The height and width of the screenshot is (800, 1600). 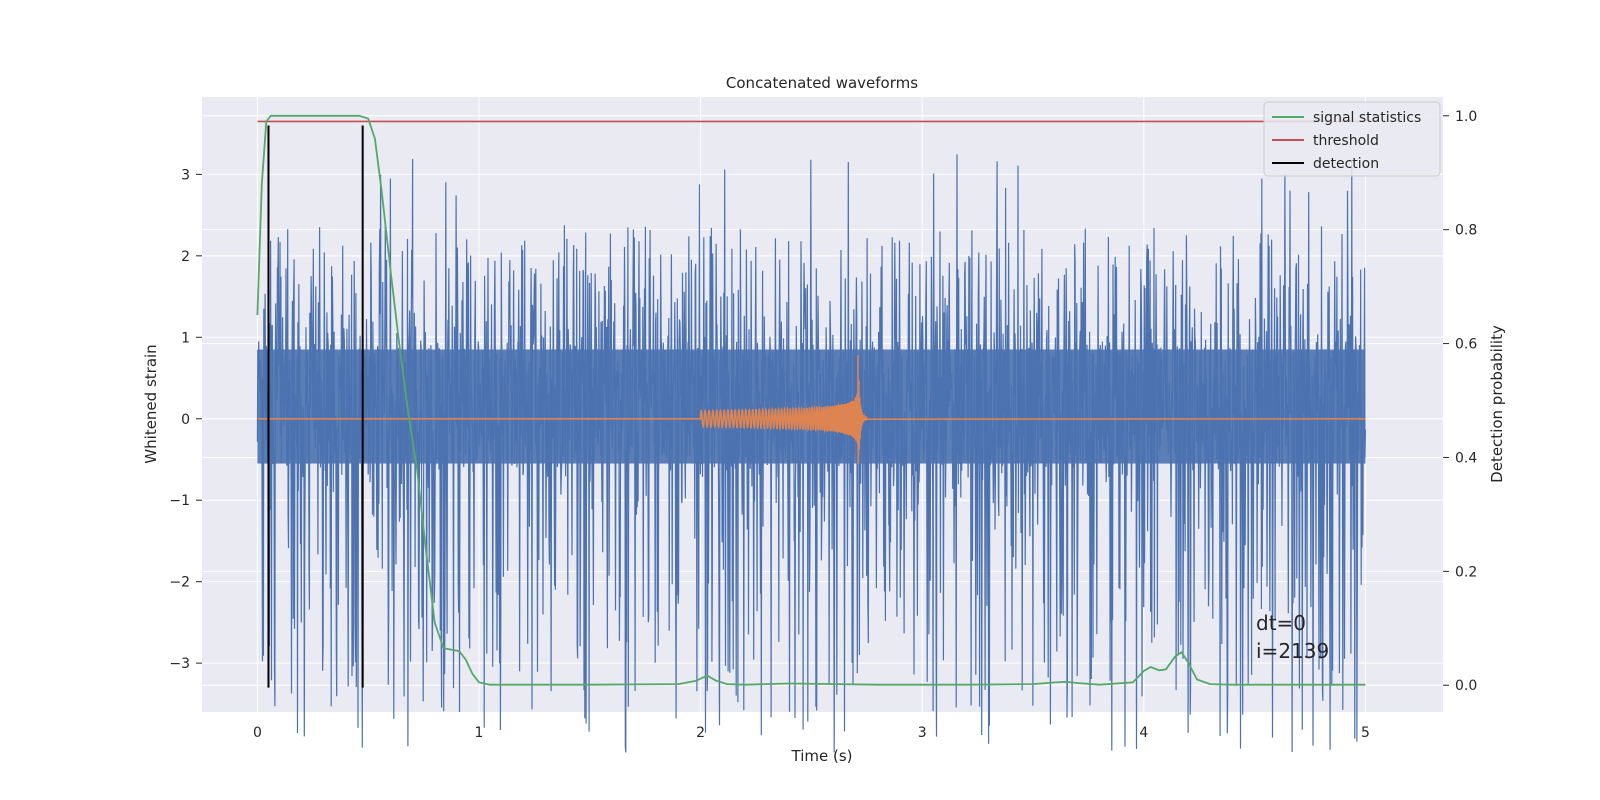 I want to click on legend-box, so click(x=1352, y=139).